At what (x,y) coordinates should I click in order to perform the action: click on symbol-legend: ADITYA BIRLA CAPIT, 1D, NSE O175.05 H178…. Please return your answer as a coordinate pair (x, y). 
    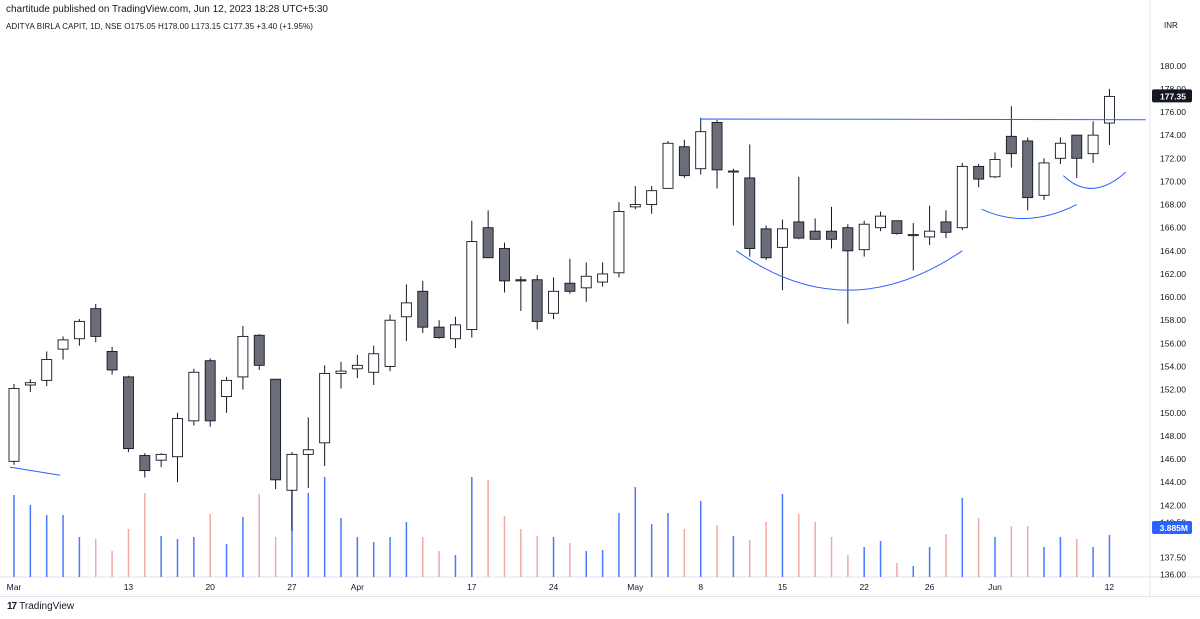
    Looking at the image, I should click on (159, 26).